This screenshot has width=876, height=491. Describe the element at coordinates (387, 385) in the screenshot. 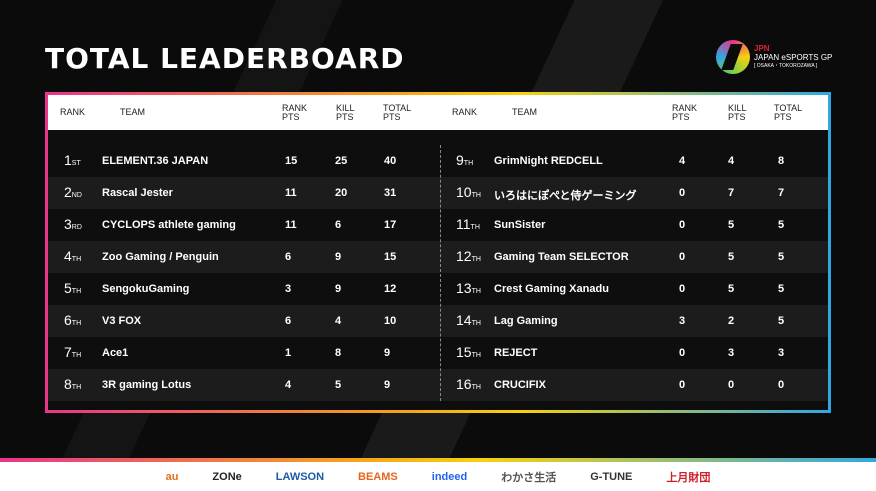

I see `tp: 9` at that location.